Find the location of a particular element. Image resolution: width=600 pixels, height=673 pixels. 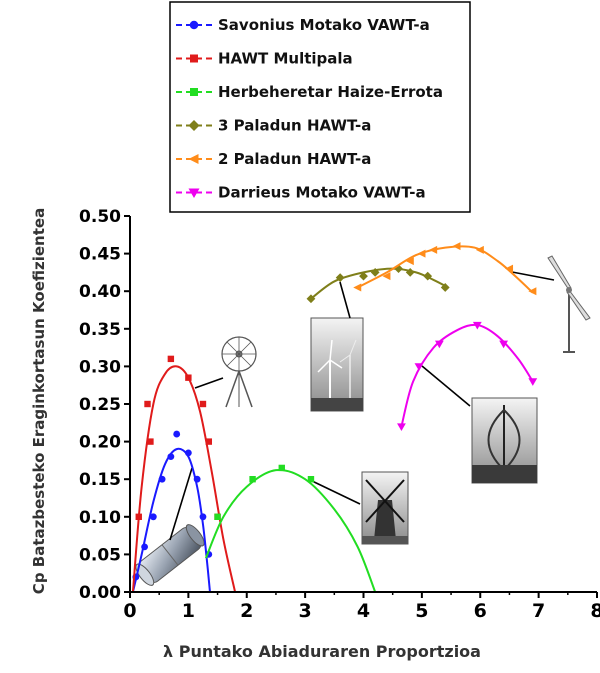

legend-entry: 2 Paladun HAWT-a is located at coordinates (273, 159).